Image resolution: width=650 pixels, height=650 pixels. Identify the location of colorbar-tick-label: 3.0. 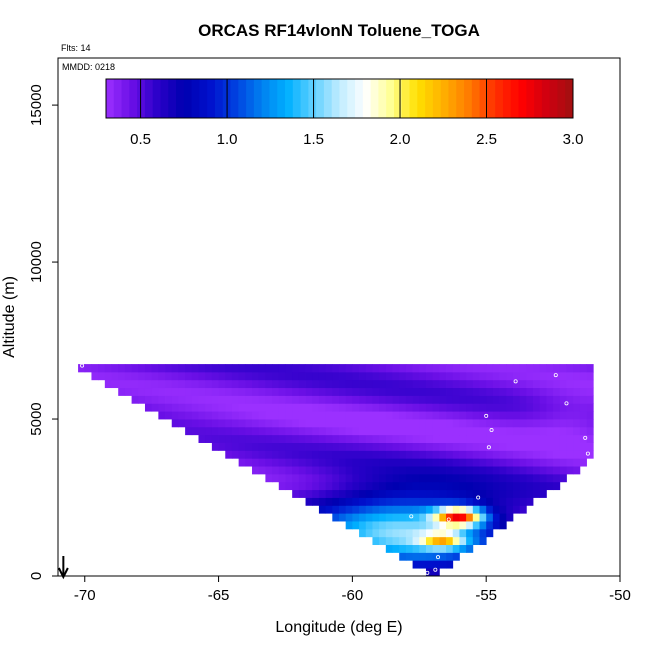
(573, 139).